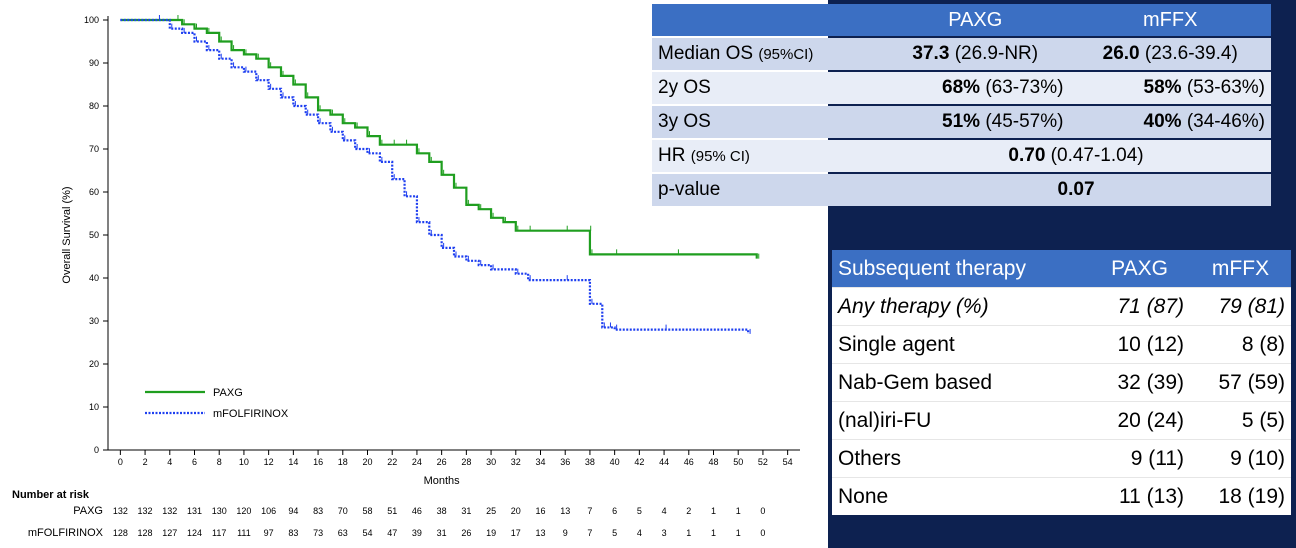  What do you see at coordinates (763, 462) in the screenshot?
I see `x-tick-label: 52` at bounding box center [763, 462].